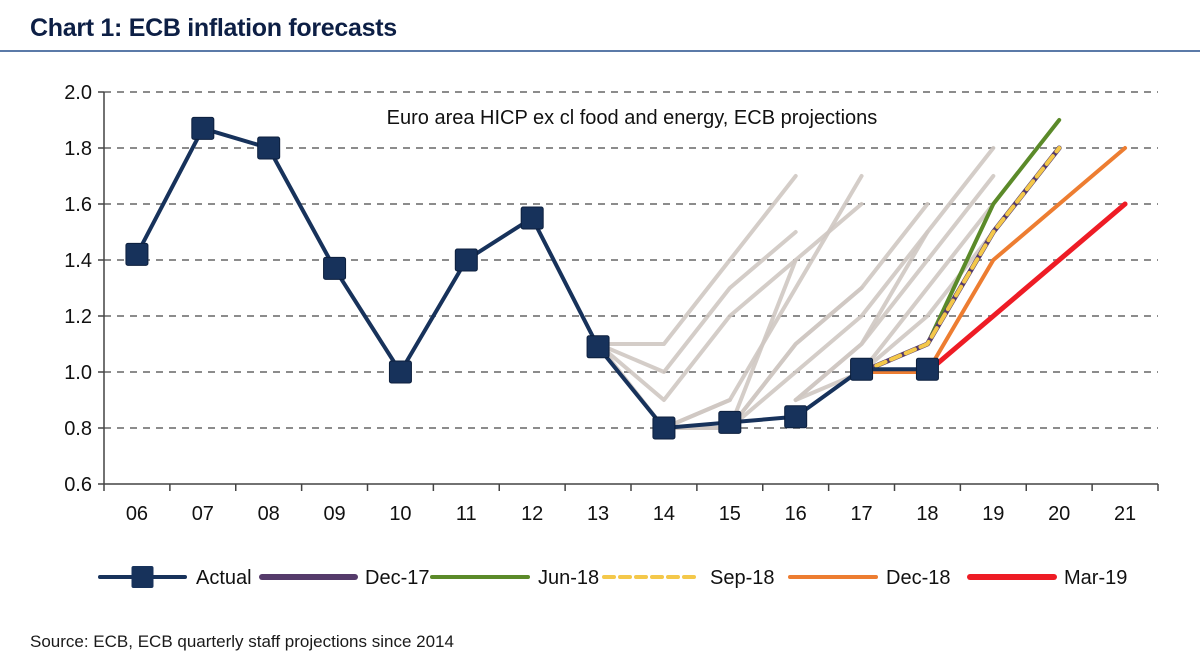  I want to click on x-tick-label: 21, so click(1125, 514).